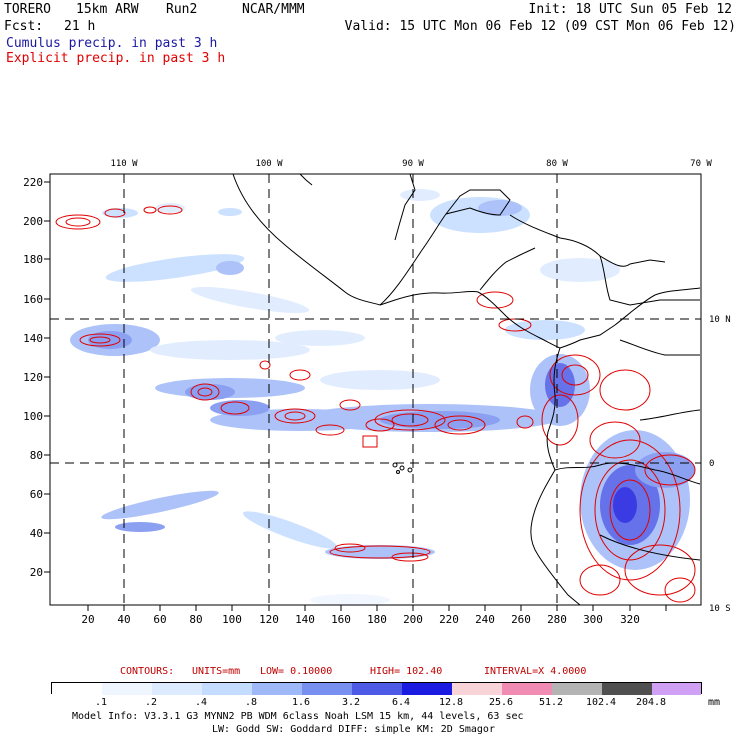  I want to click on x-tick-label: 160, so click(341, 619).